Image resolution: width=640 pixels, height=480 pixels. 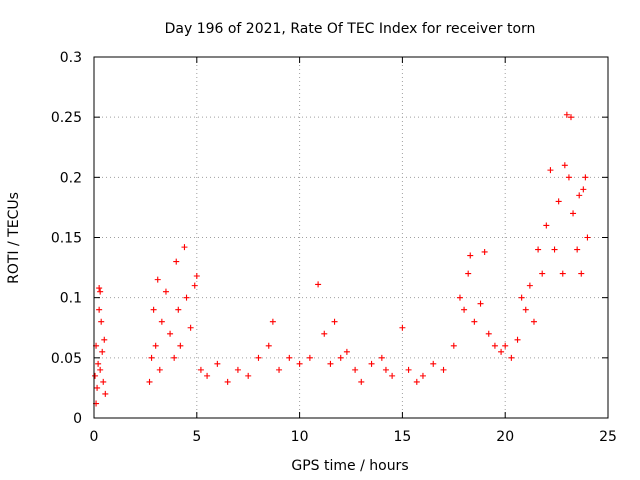 I want to click on y-tick-label: 0.3, so click(x=71, y=58).